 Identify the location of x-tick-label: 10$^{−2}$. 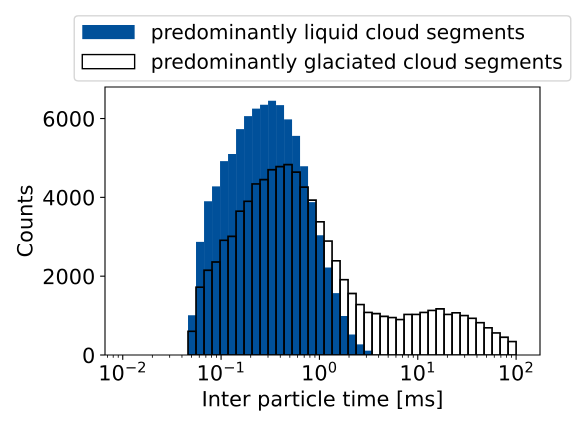
(123, 371).